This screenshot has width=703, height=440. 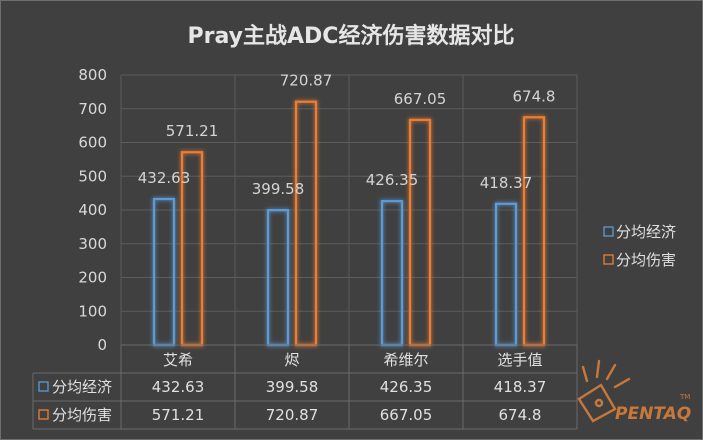 What do you see at coordinates (92, 278) in the screenshot?
I see `y-tick-label: 200` at bounding box center [92, 278].